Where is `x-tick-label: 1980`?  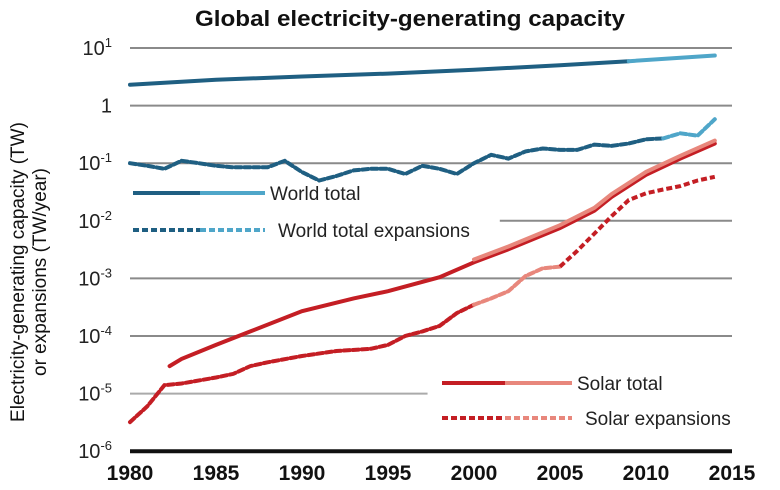
x-tick-label: 1980 is located at coordinates (130, 473).